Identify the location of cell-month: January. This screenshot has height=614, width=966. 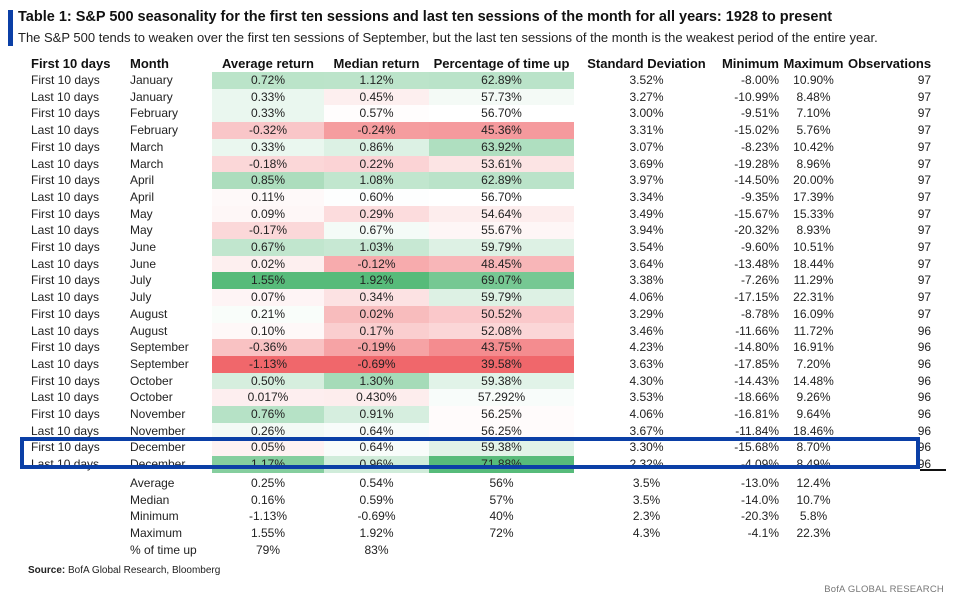
(151, 96).